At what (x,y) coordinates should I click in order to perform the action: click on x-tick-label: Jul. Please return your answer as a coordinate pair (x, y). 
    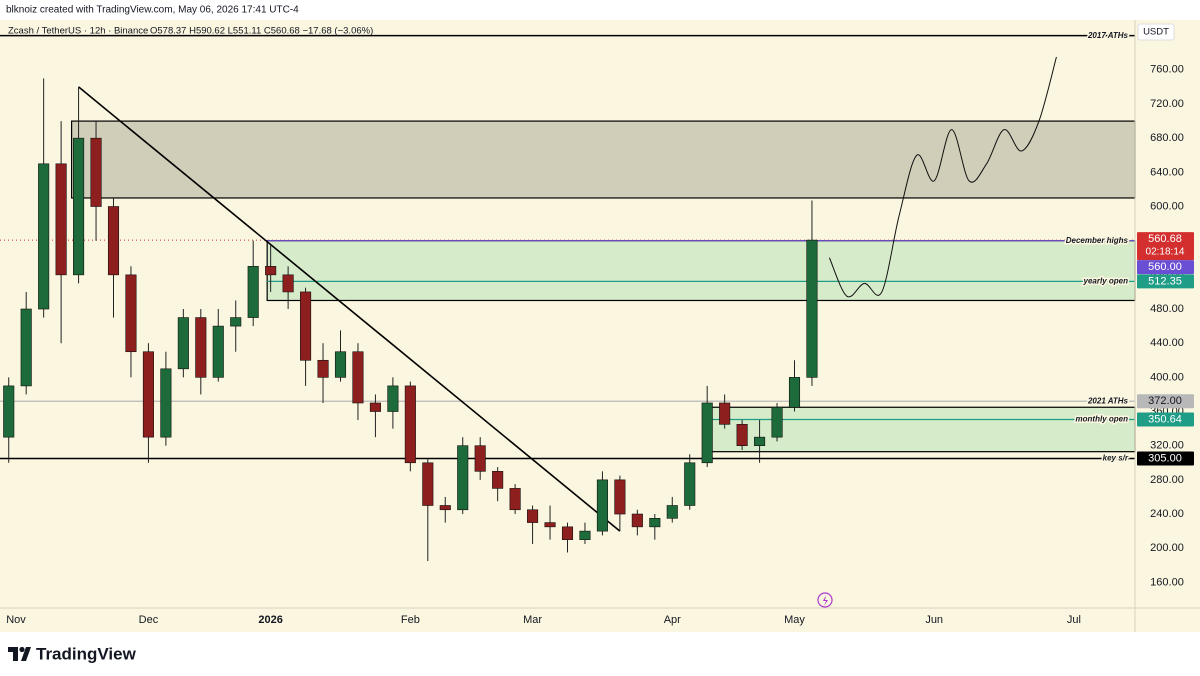
    Looking at the image, I should click on (1074, 620).